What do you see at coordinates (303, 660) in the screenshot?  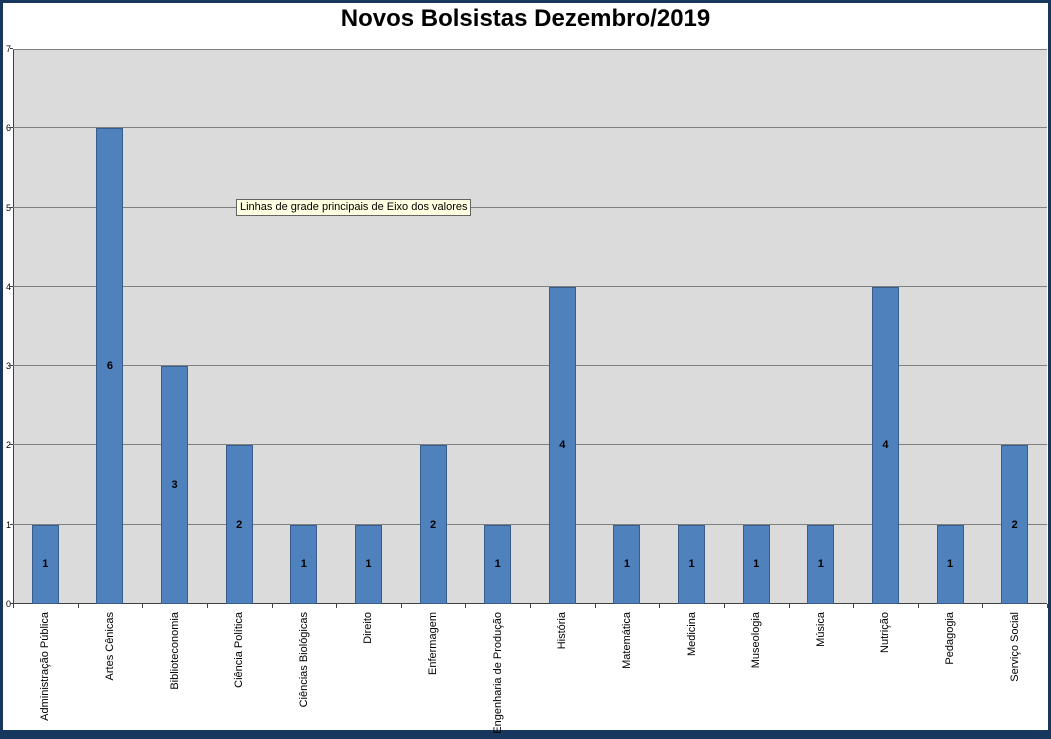 I see `x-axis-category-label: Ciências Biológicas` at bounding box center [303, 660].